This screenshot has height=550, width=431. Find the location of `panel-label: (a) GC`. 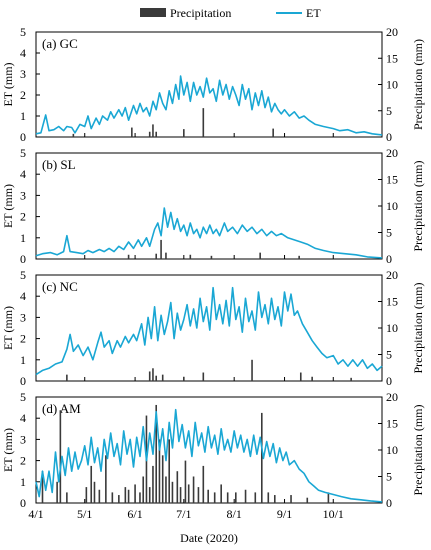

panel-label: (a) GC is located at coordinates (60, 43).